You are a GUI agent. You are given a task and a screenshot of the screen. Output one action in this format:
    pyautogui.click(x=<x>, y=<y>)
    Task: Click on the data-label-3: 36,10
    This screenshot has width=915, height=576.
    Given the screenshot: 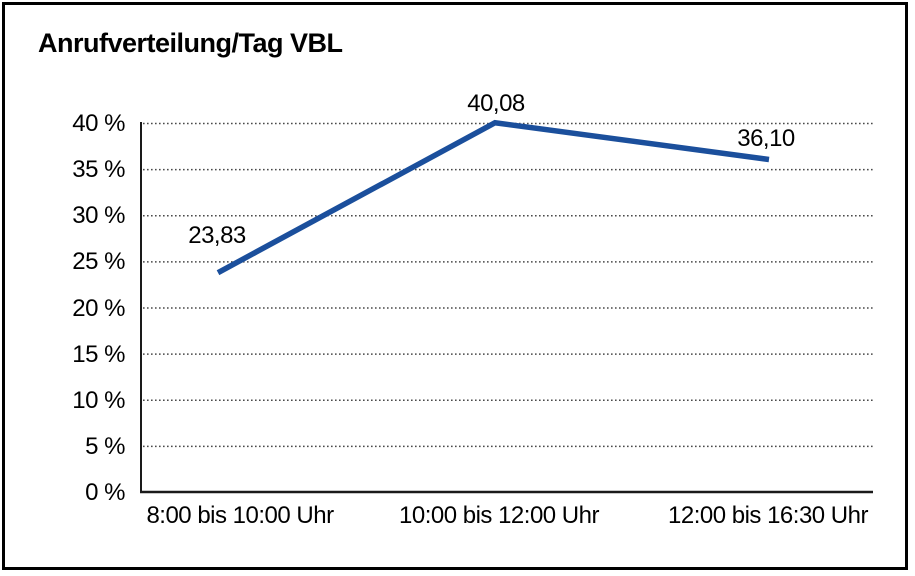 What is the action you would take?
    pyautogui.click(x=766, y=138)
    